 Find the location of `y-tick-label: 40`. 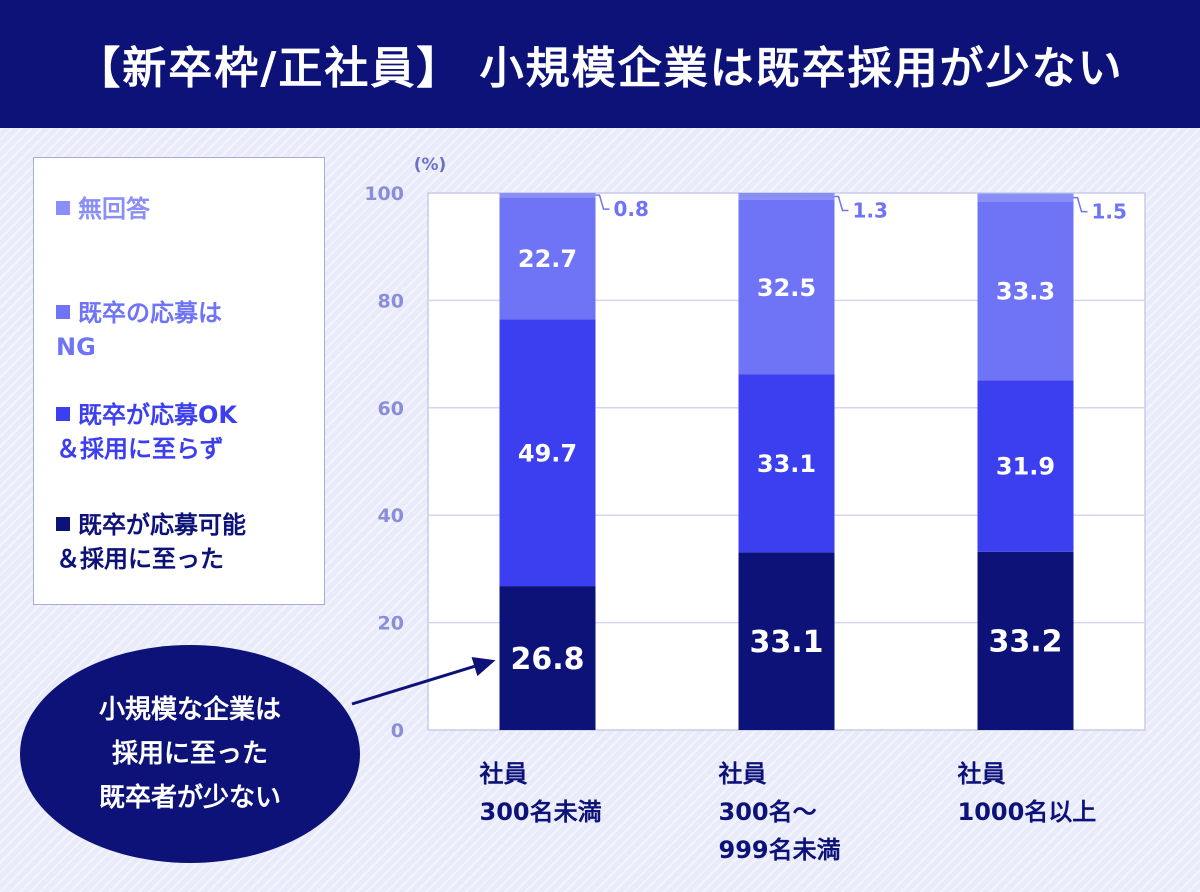

y-tick-label: 40 is located at coordinates (391, 516).